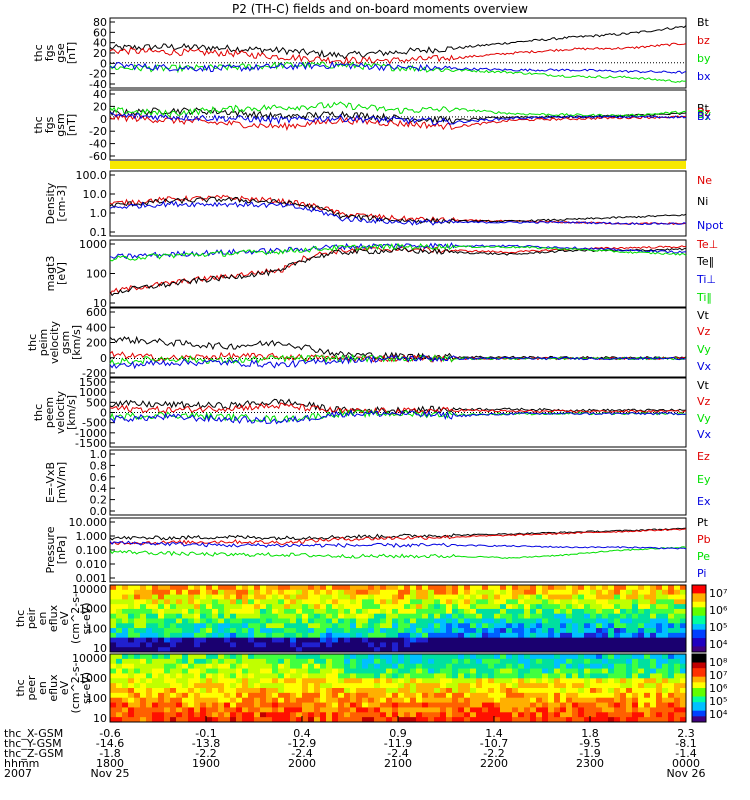 This screenshot has width=750, height=800. I want to click on ytick-label: 200, so click(96, 343).